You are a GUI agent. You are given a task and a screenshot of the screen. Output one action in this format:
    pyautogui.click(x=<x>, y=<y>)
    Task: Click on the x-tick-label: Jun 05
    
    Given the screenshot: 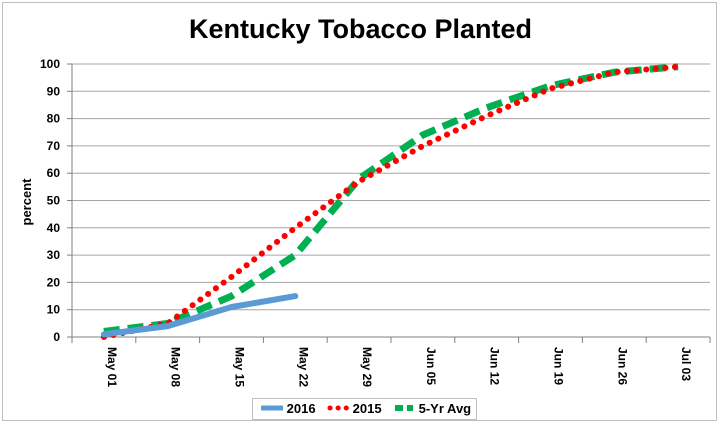 What is the action you would take?
    pyautogui.click(x=431, y=366)
    